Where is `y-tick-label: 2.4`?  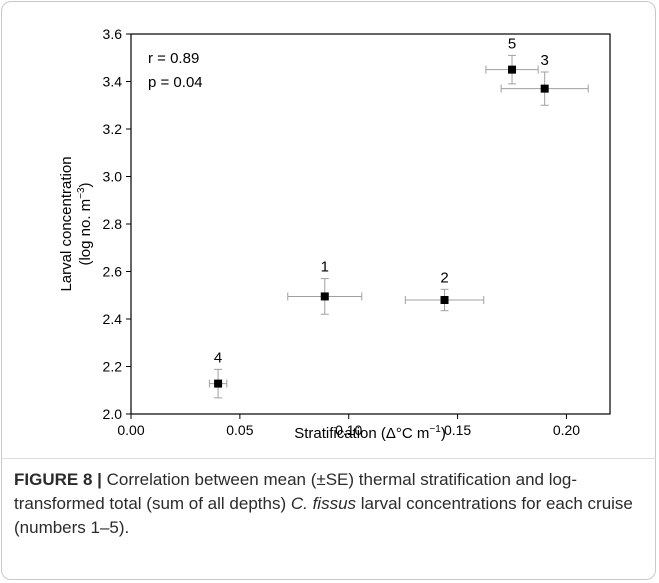
y-tick-label: 2.4 is located at coordinates (113, 319).